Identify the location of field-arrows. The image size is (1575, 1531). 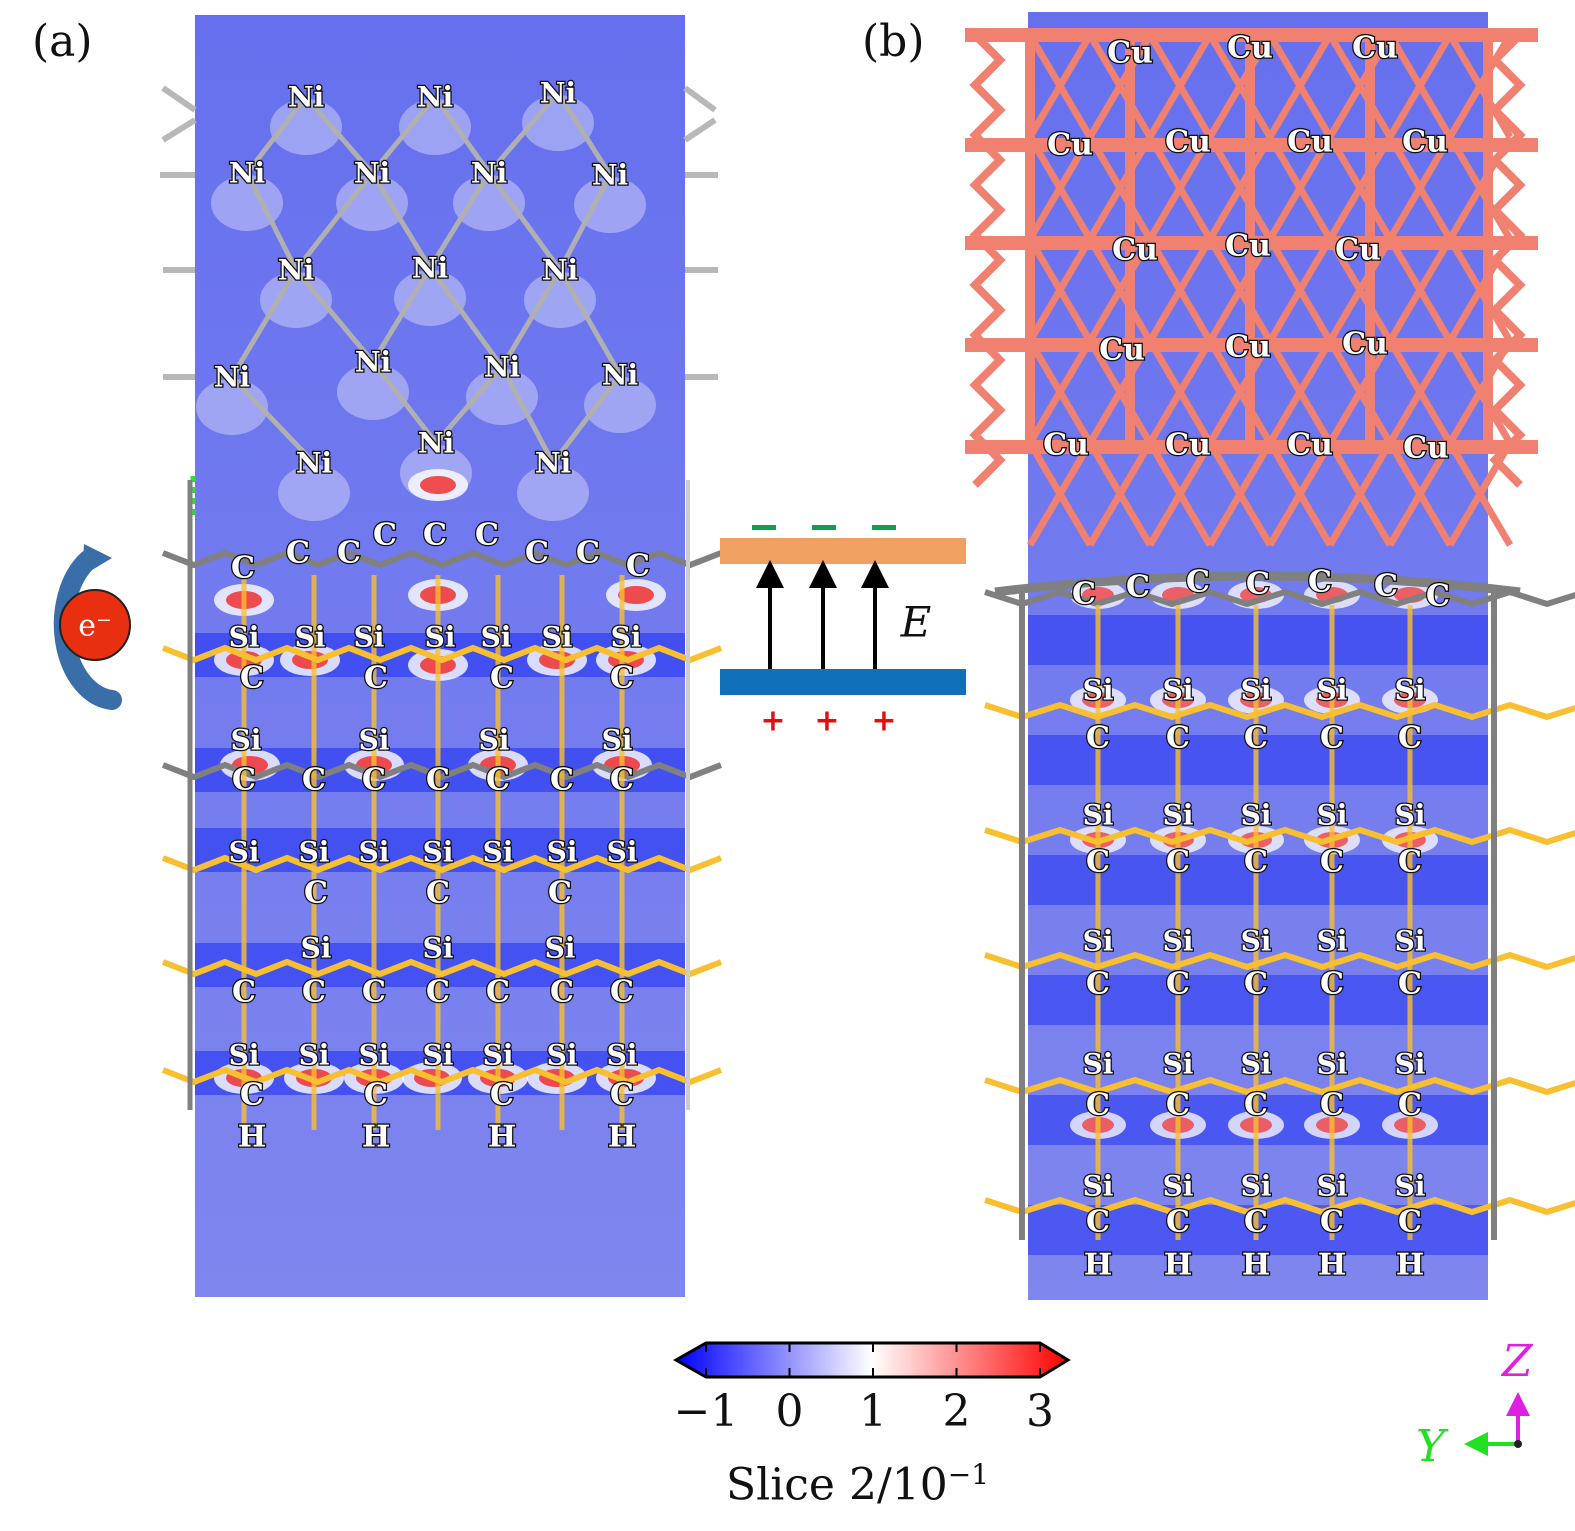
(822, 614).